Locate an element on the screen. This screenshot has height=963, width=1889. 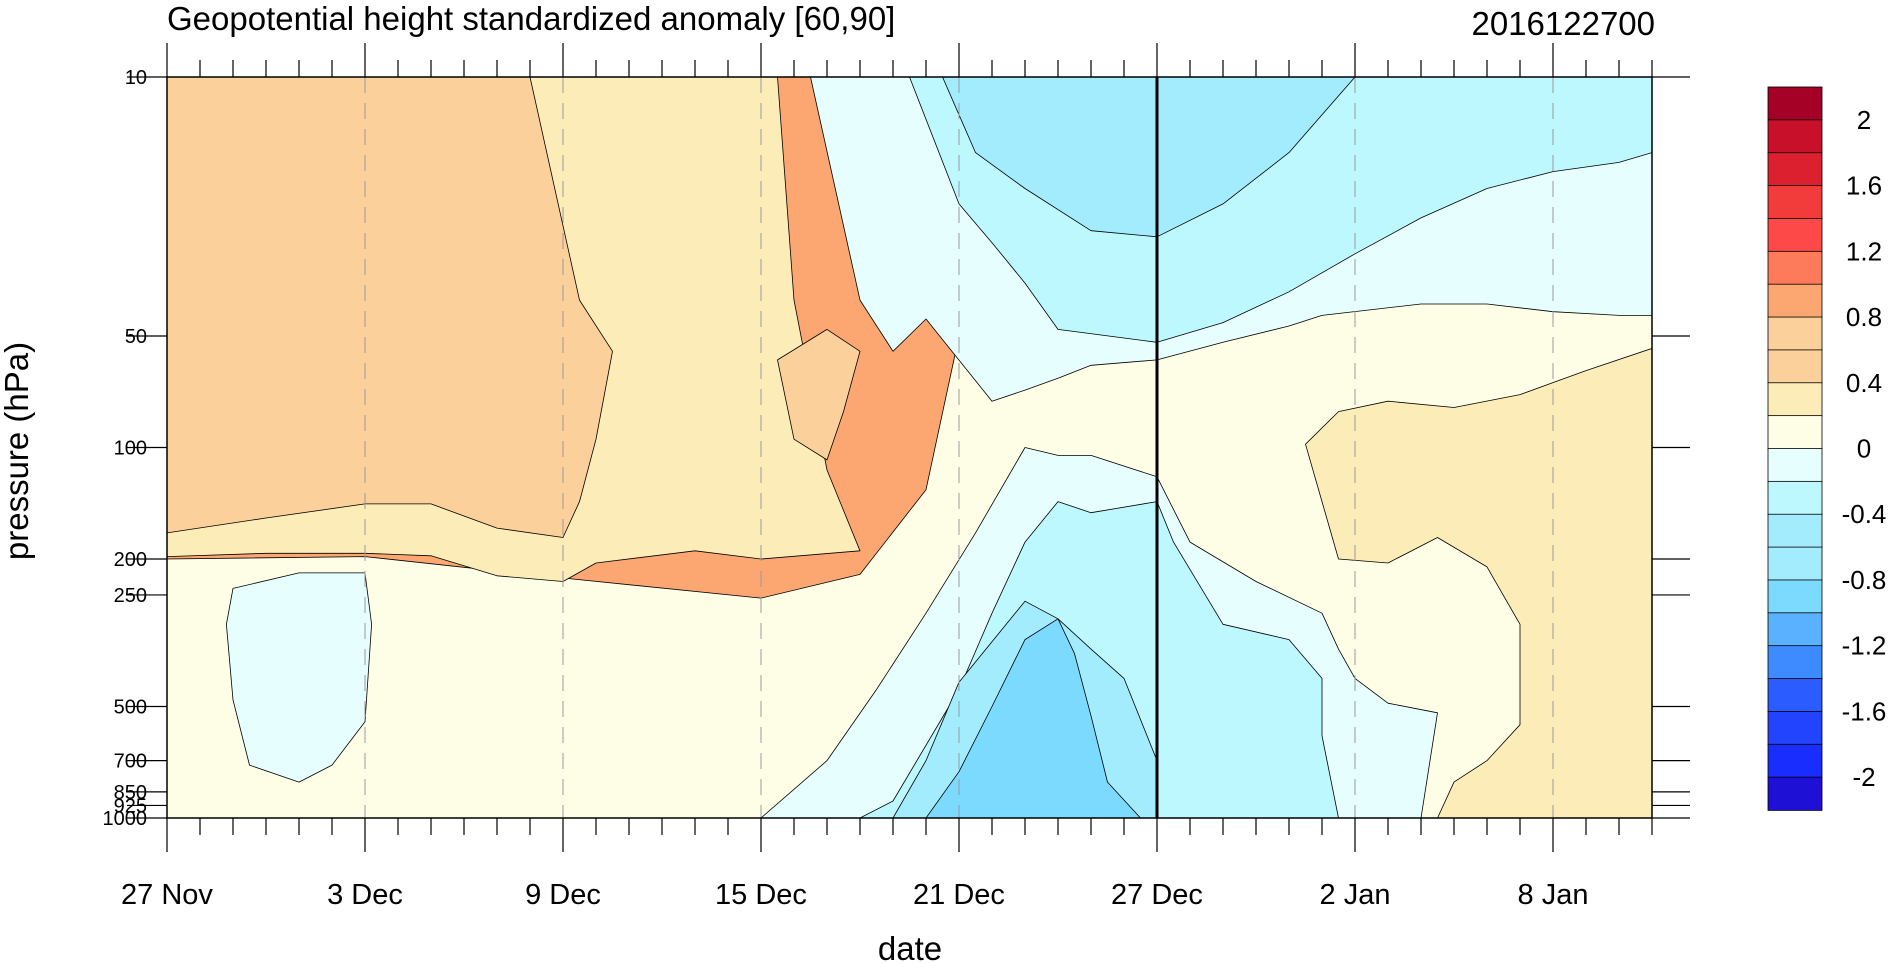
y-tick-label-250: 250 is located at coordinates (130, 596).